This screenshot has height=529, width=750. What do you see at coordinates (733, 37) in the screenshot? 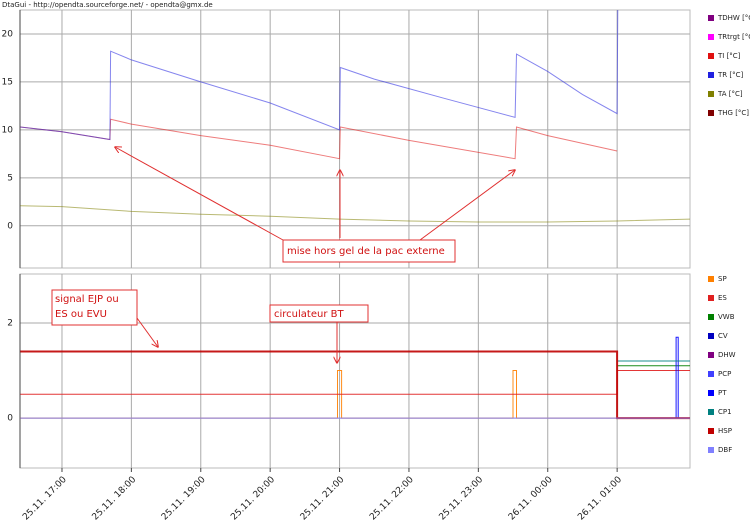
I see `legend-label: TRtrgt [°C]` at bounding box center [733, 37].